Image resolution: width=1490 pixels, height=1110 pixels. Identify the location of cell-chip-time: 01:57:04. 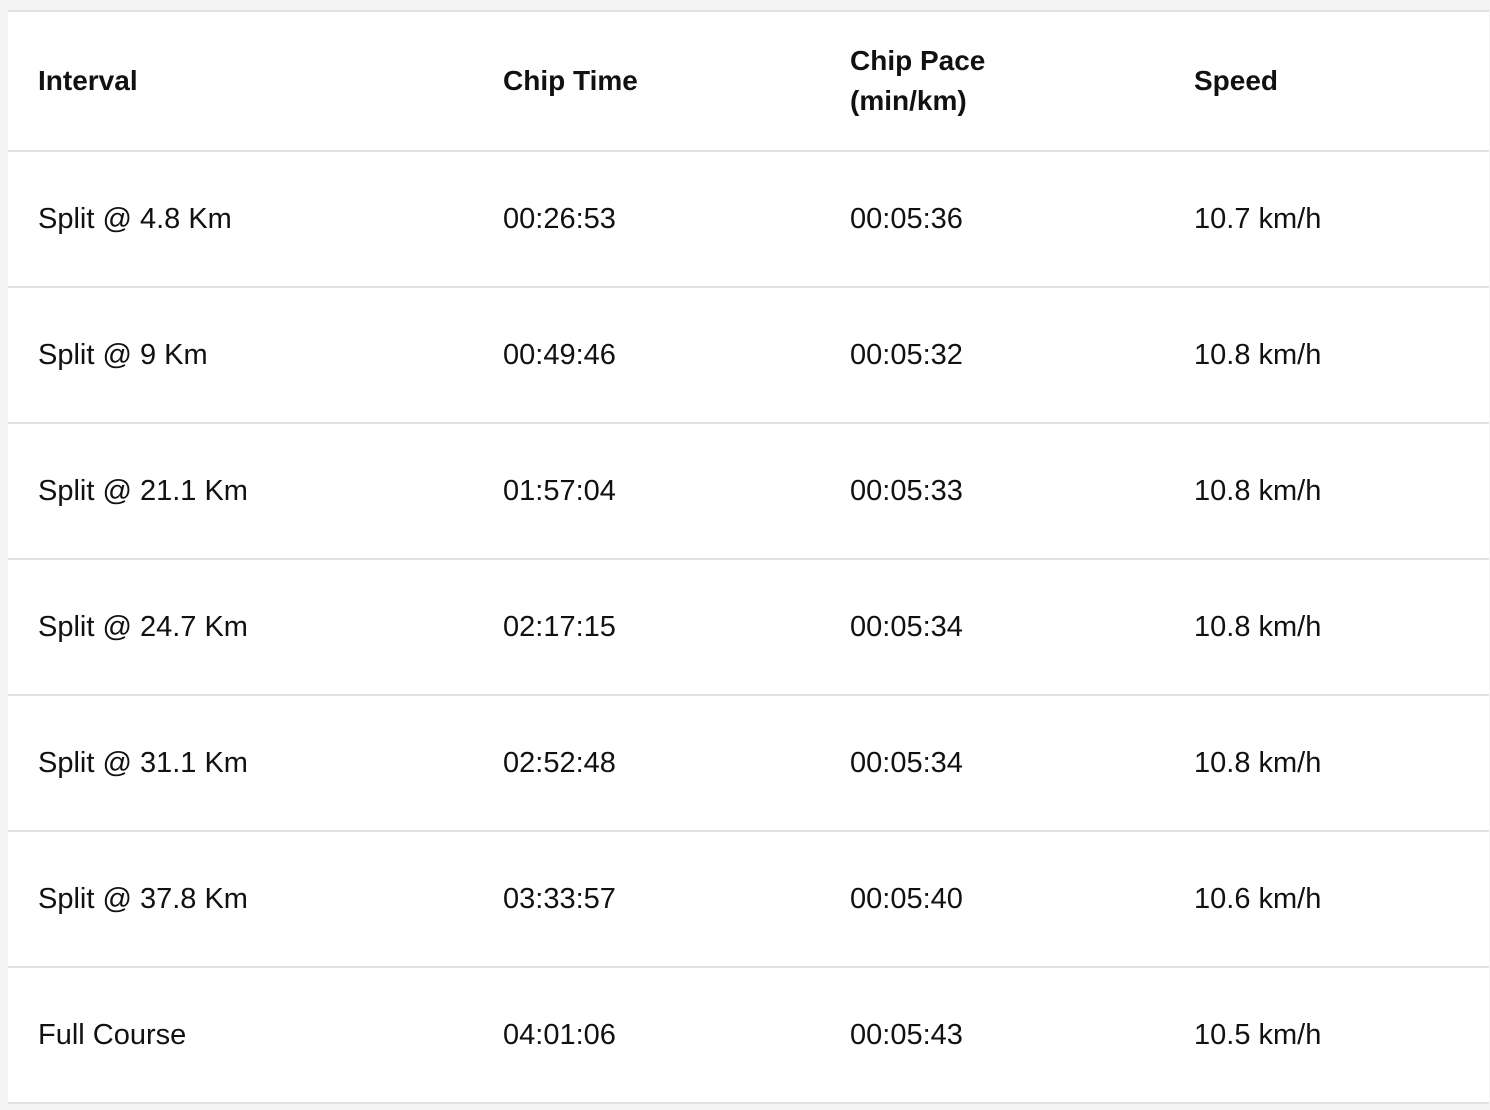
(646, 491).